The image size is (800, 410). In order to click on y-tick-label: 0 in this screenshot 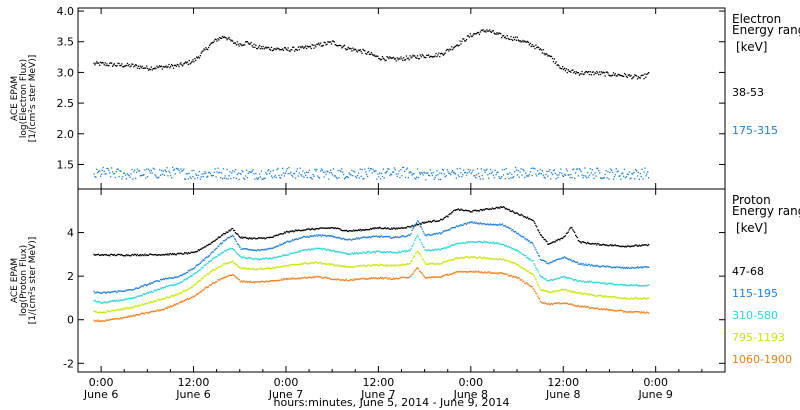, I will do `click(70, 320)`.